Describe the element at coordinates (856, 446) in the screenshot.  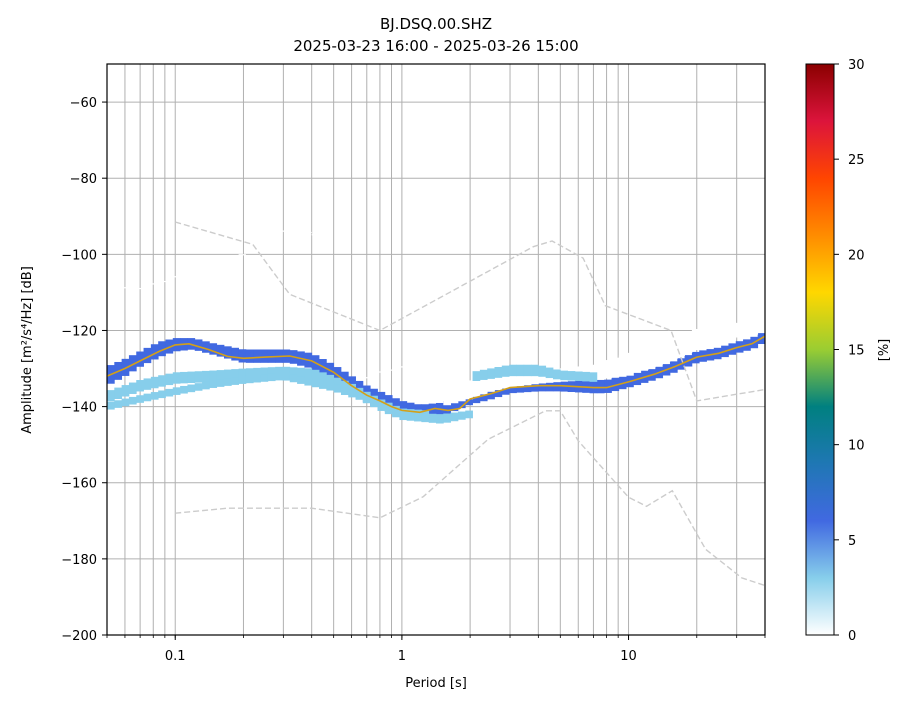
I see `colorbar-tick-label: 10` at that location.